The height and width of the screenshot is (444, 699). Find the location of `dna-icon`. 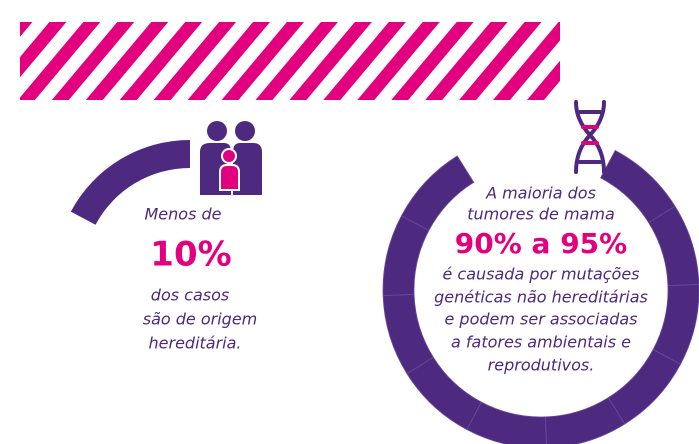

dna-icon is located at coordinates (590, 137).